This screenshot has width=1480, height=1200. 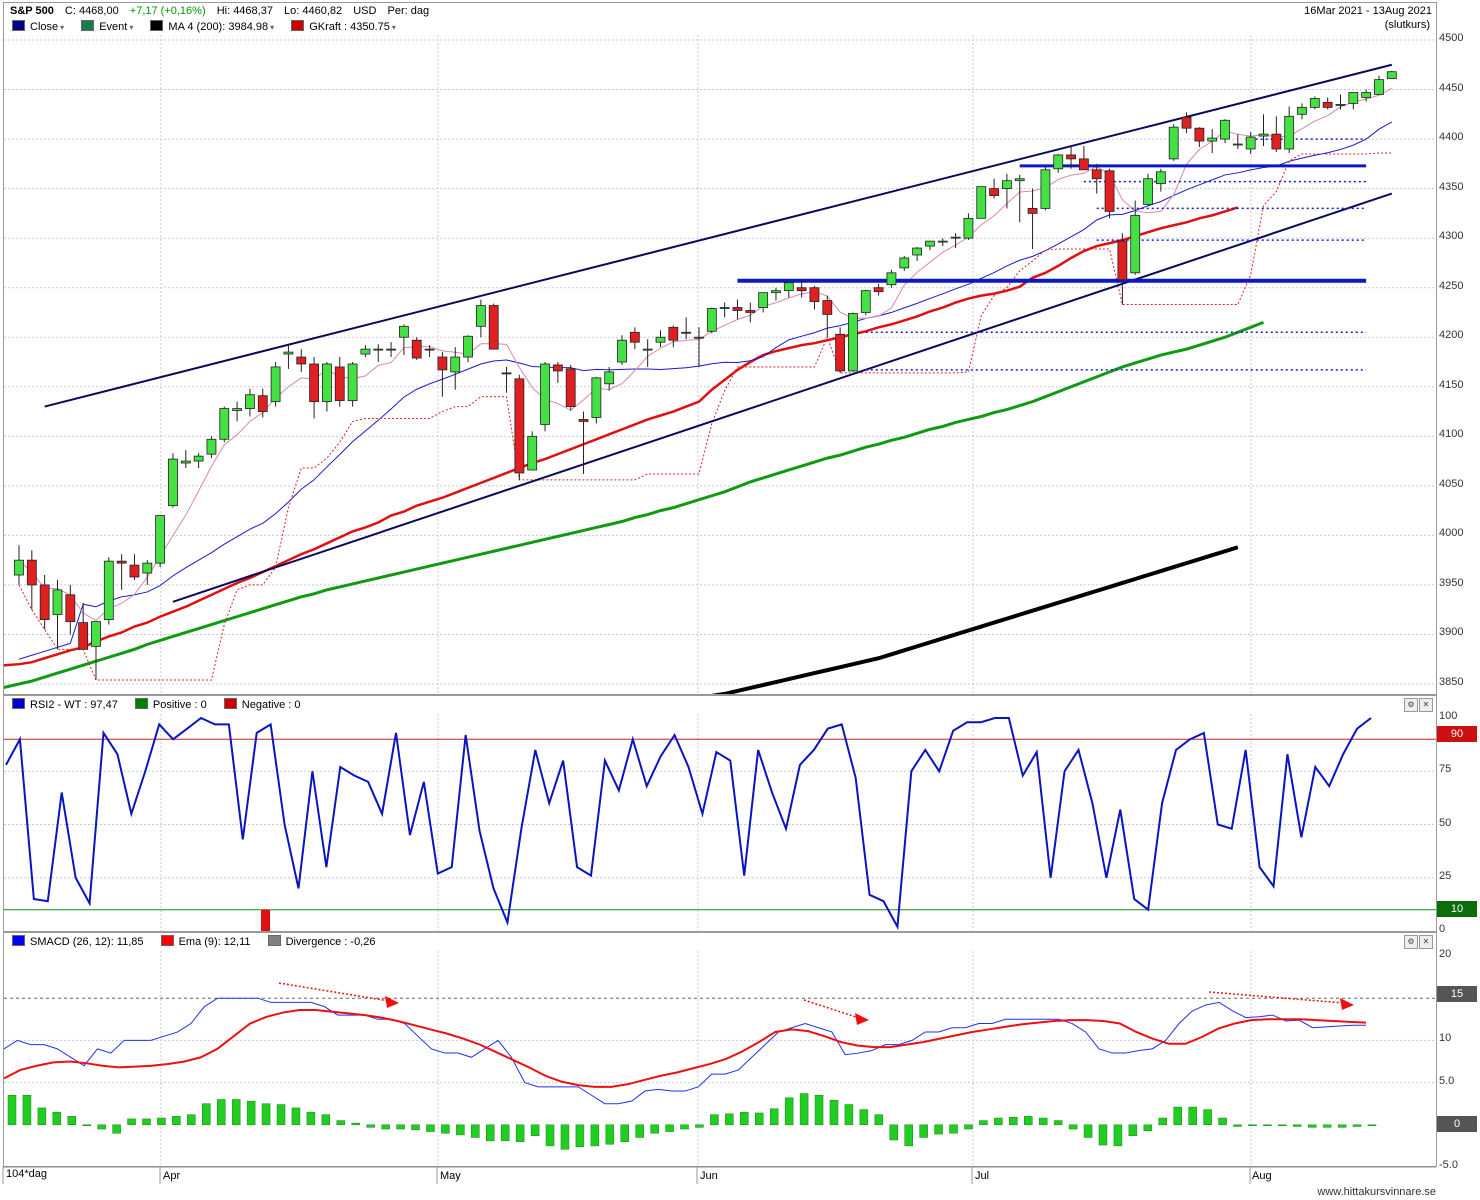 I want to click on legend-gkraft-swatch, so click(x=298, y=25).